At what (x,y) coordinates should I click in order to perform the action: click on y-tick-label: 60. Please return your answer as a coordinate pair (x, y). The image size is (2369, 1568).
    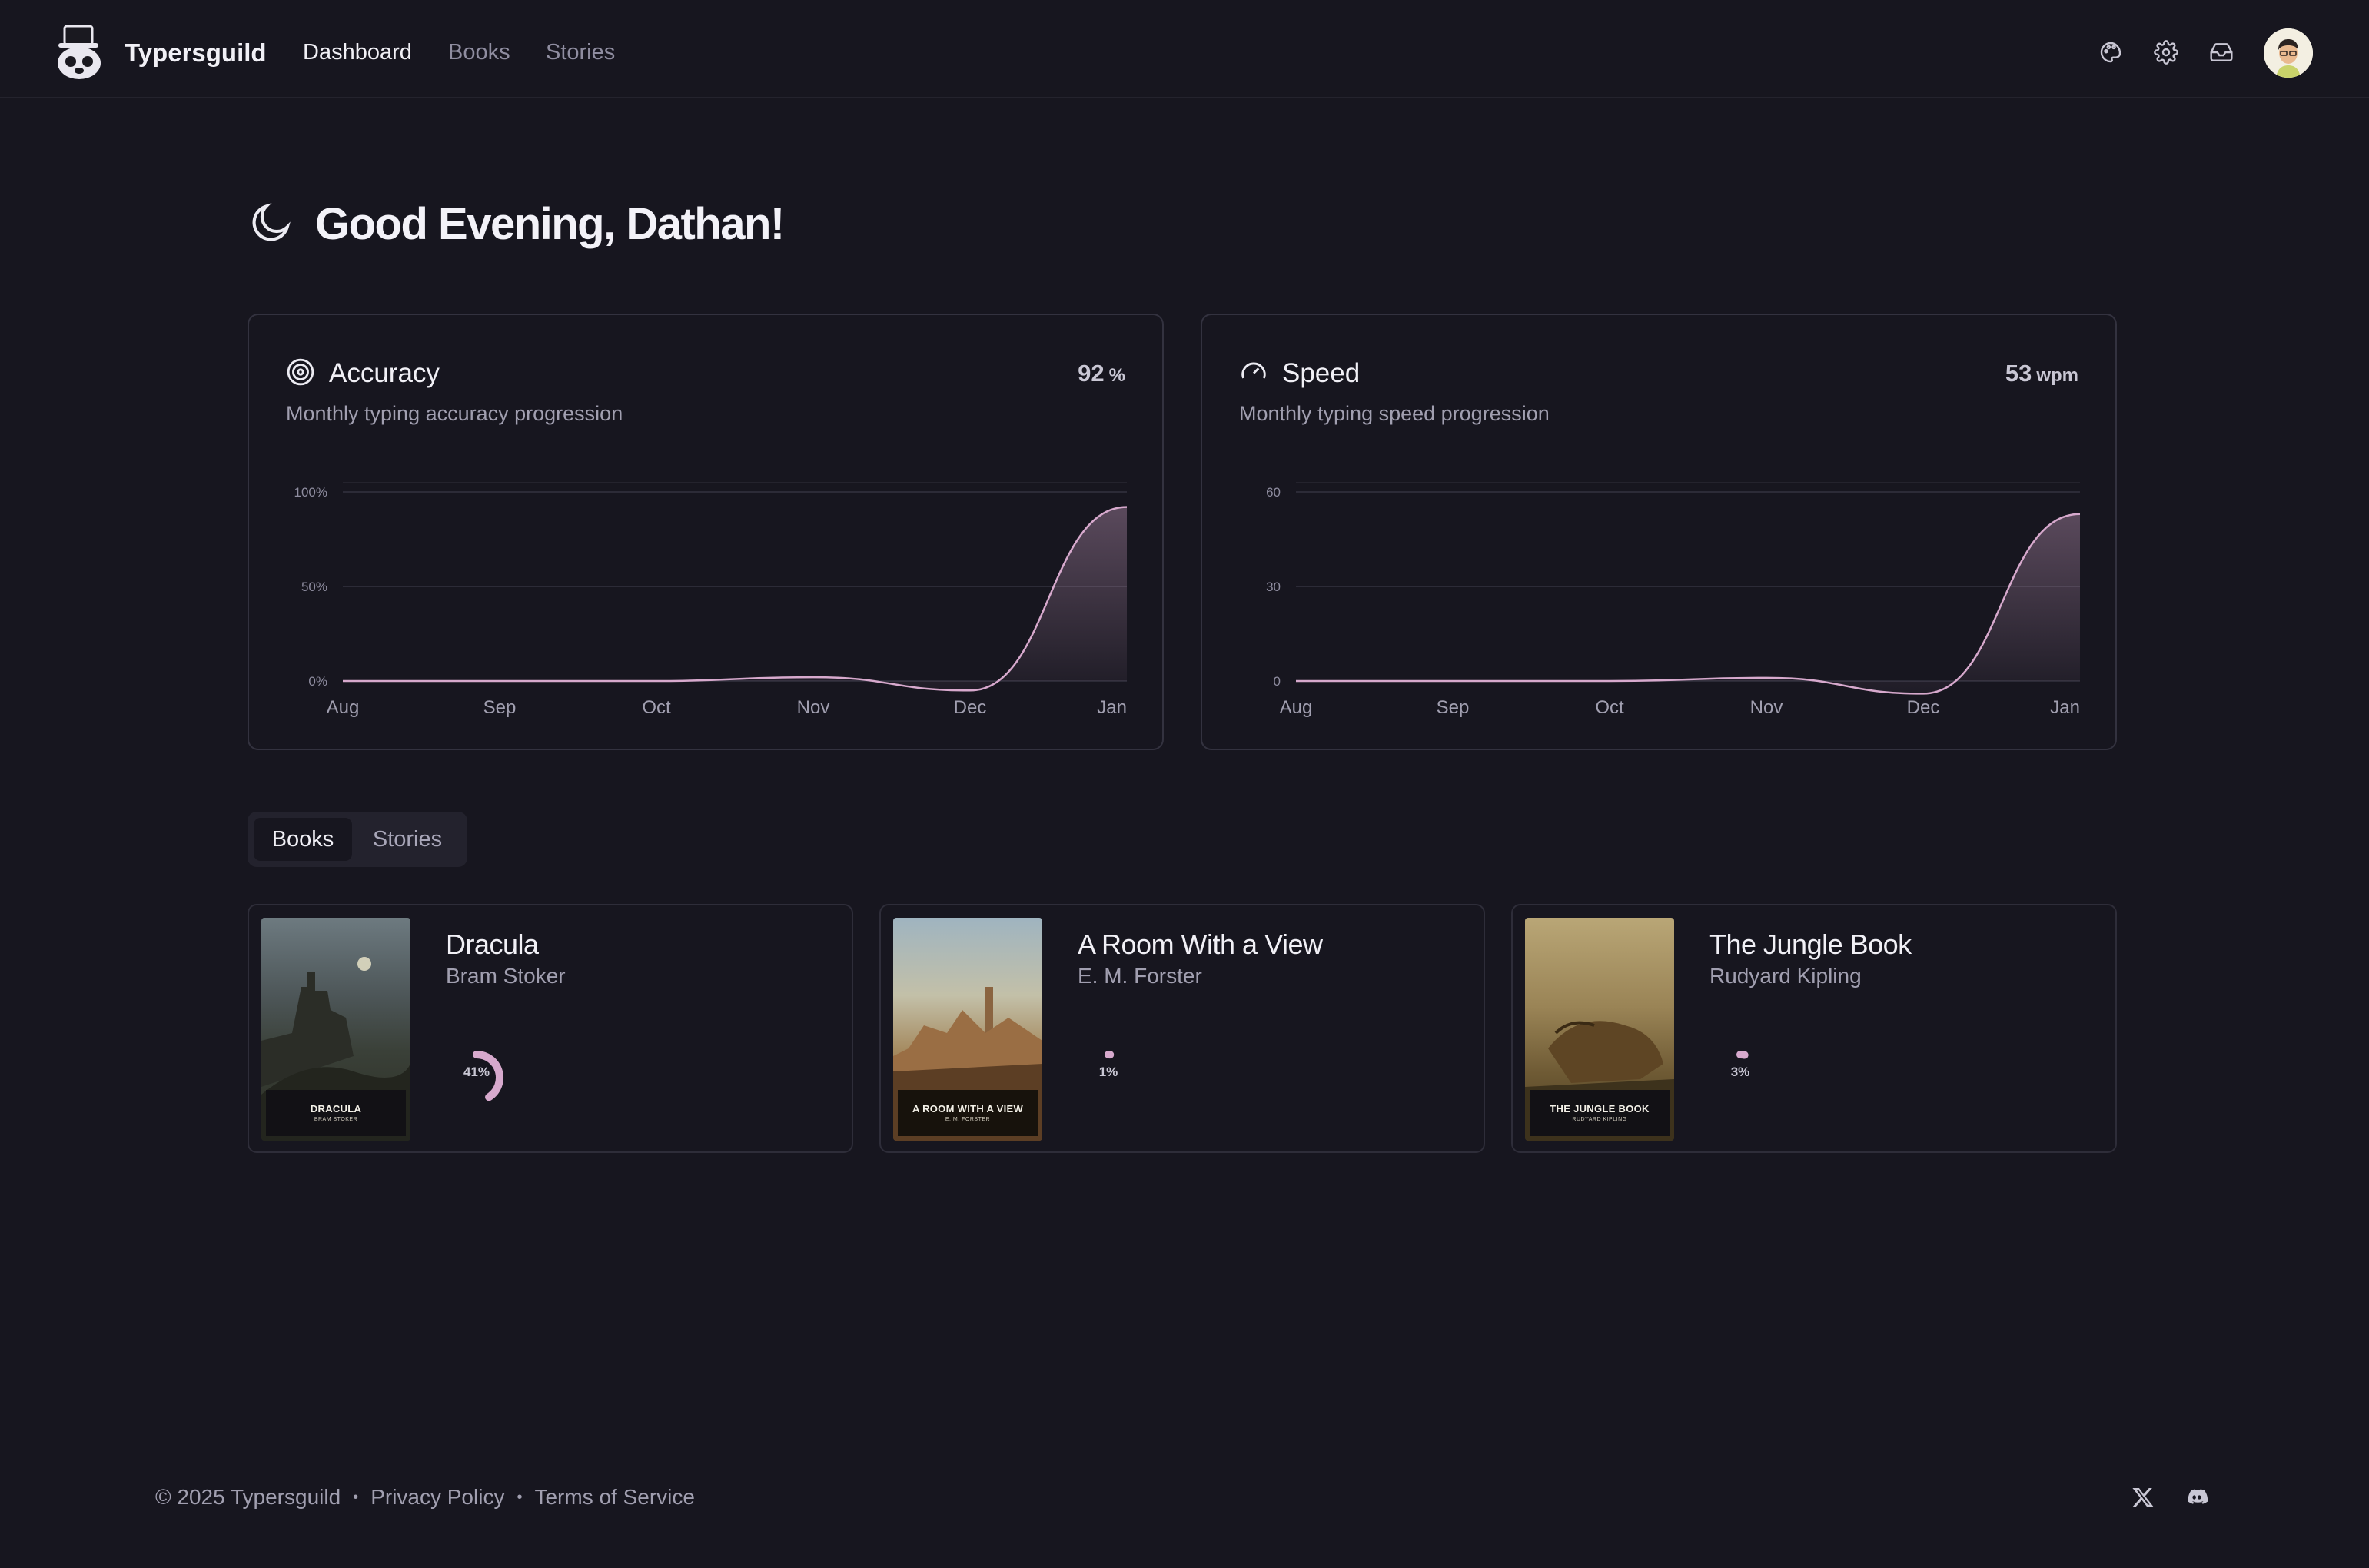
    Looking at the image, I should click on (1273, 493).